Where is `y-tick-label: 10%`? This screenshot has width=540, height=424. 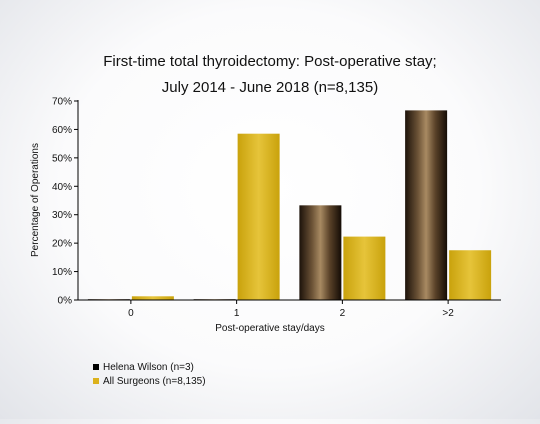 y-tick-label: 10% is located at coordinates (62, 272).